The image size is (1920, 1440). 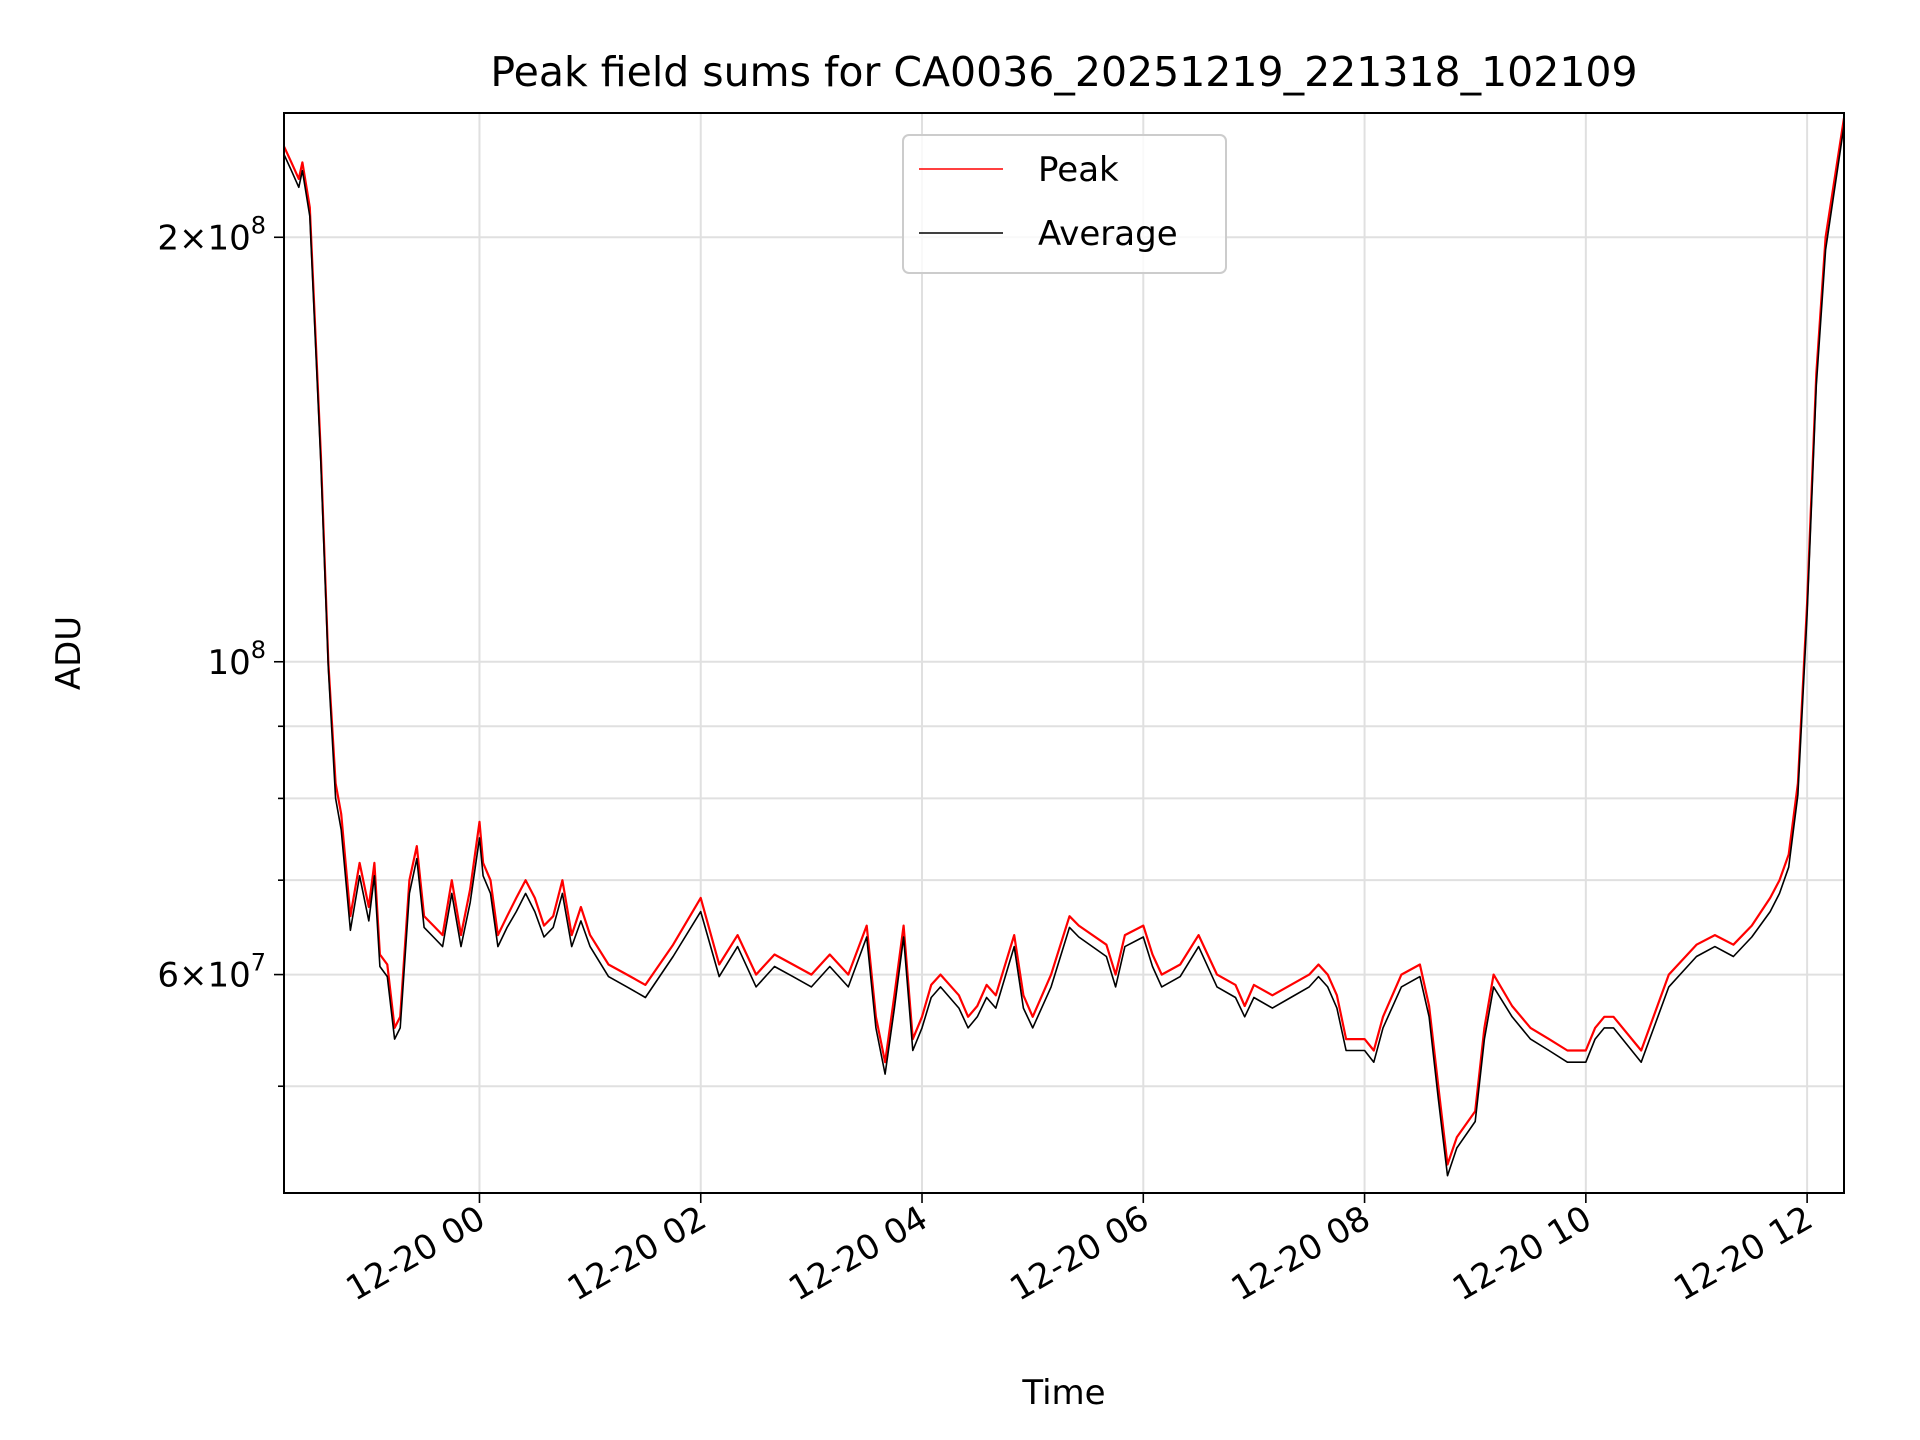 I want to click on x-axis-title: Time, so click(x=1063, y=1393).